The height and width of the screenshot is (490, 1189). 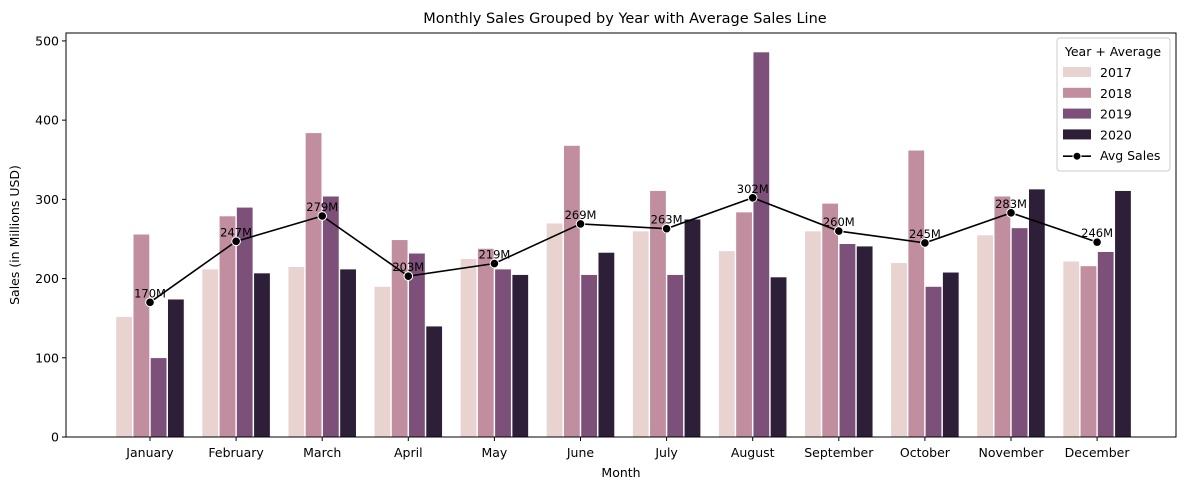 What do you see at coordinates (581, 215) in the screenshot?
I see `avg-label-june: 269M` at bounding box center [581, 215].